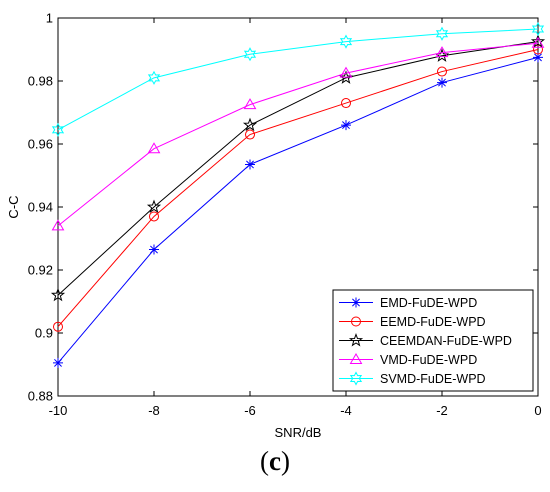  I want to click on y-tick-label: 0.94, so click(40, 207).